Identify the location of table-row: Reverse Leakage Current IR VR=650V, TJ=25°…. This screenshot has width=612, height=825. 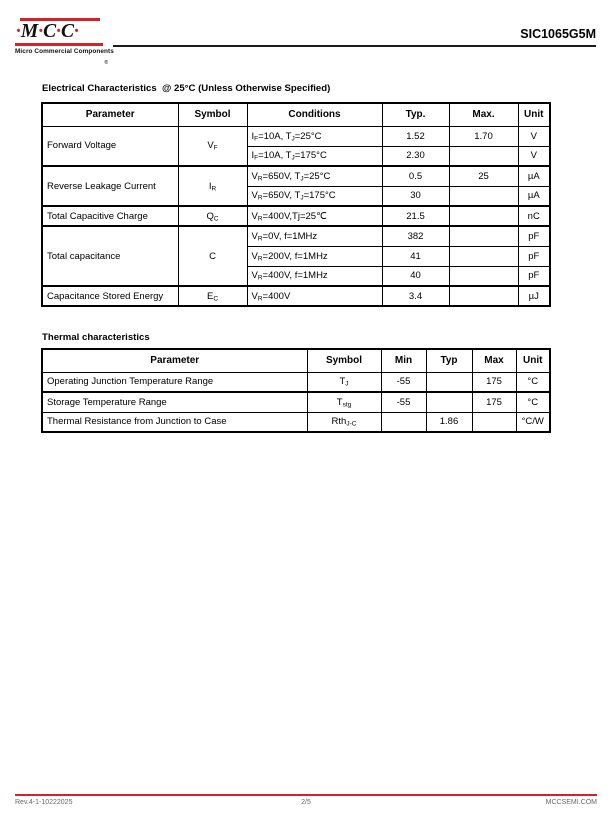
(296, 186).